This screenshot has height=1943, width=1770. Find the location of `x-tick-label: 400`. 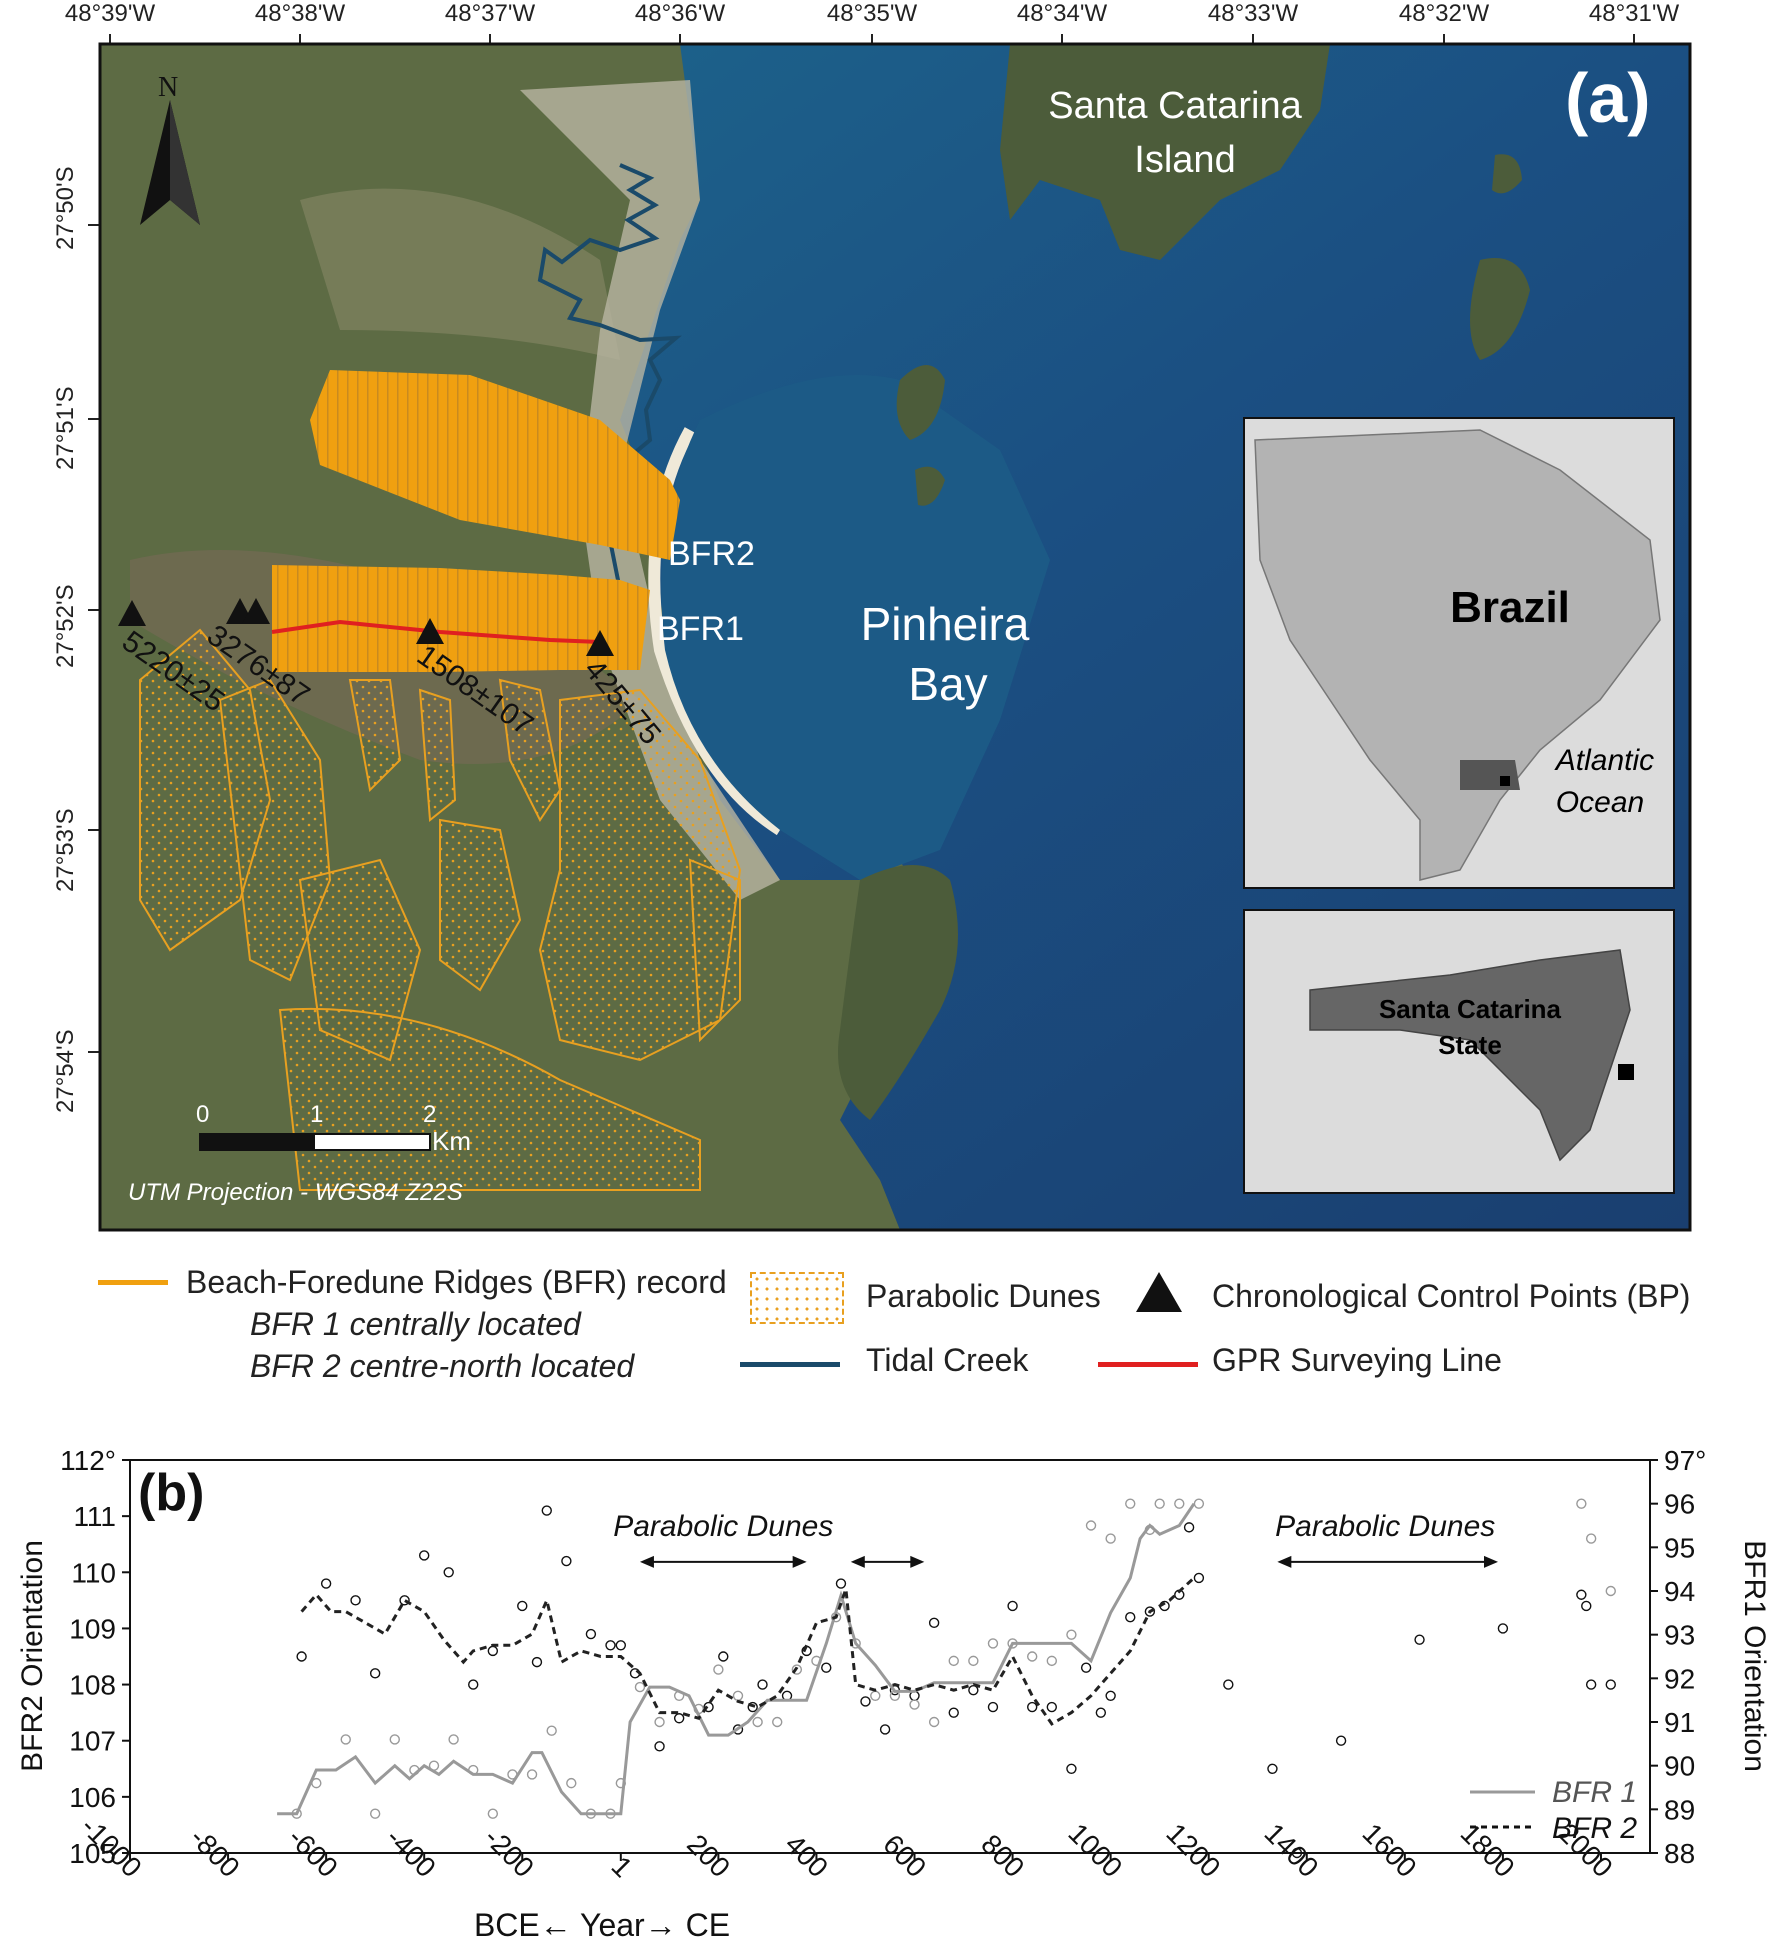

x-tick-label: 400 is located at coordinates (806, 1855).